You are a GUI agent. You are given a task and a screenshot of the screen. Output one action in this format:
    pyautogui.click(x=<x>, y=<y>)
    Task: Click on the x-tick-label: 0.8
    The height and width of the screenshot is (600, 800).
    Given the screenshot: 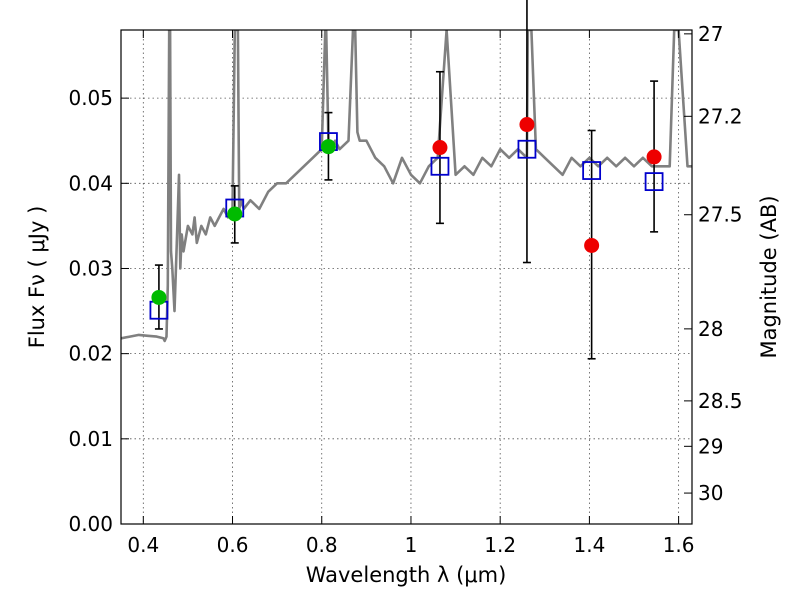 What is the action you would take?
    pyautogui.click(x=322, y=545)
    